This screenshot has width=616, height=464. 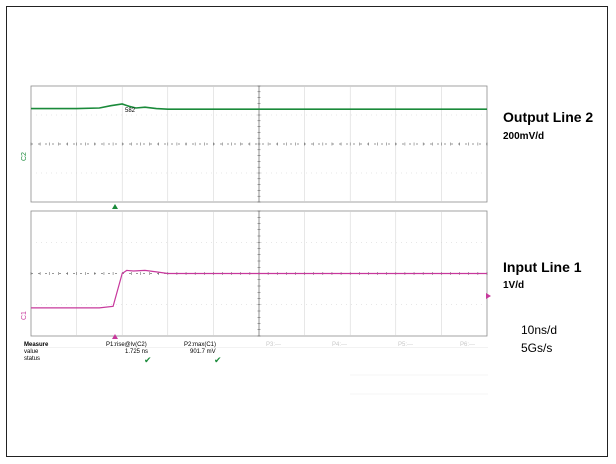 What do you see at coordinates (148, 360) in the screenshot?
I see `measure-p1-status: ✔` at bounding box center [148, 360].